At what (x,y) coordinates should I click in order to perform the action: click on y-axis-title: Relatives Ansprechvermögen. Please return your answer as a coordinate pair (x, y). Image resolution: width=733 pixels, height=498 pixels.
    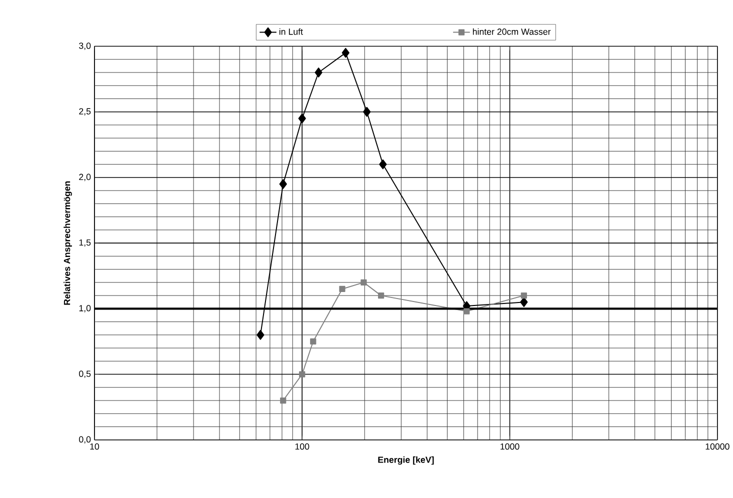
    Looking at the image, I should click on (68, 243).